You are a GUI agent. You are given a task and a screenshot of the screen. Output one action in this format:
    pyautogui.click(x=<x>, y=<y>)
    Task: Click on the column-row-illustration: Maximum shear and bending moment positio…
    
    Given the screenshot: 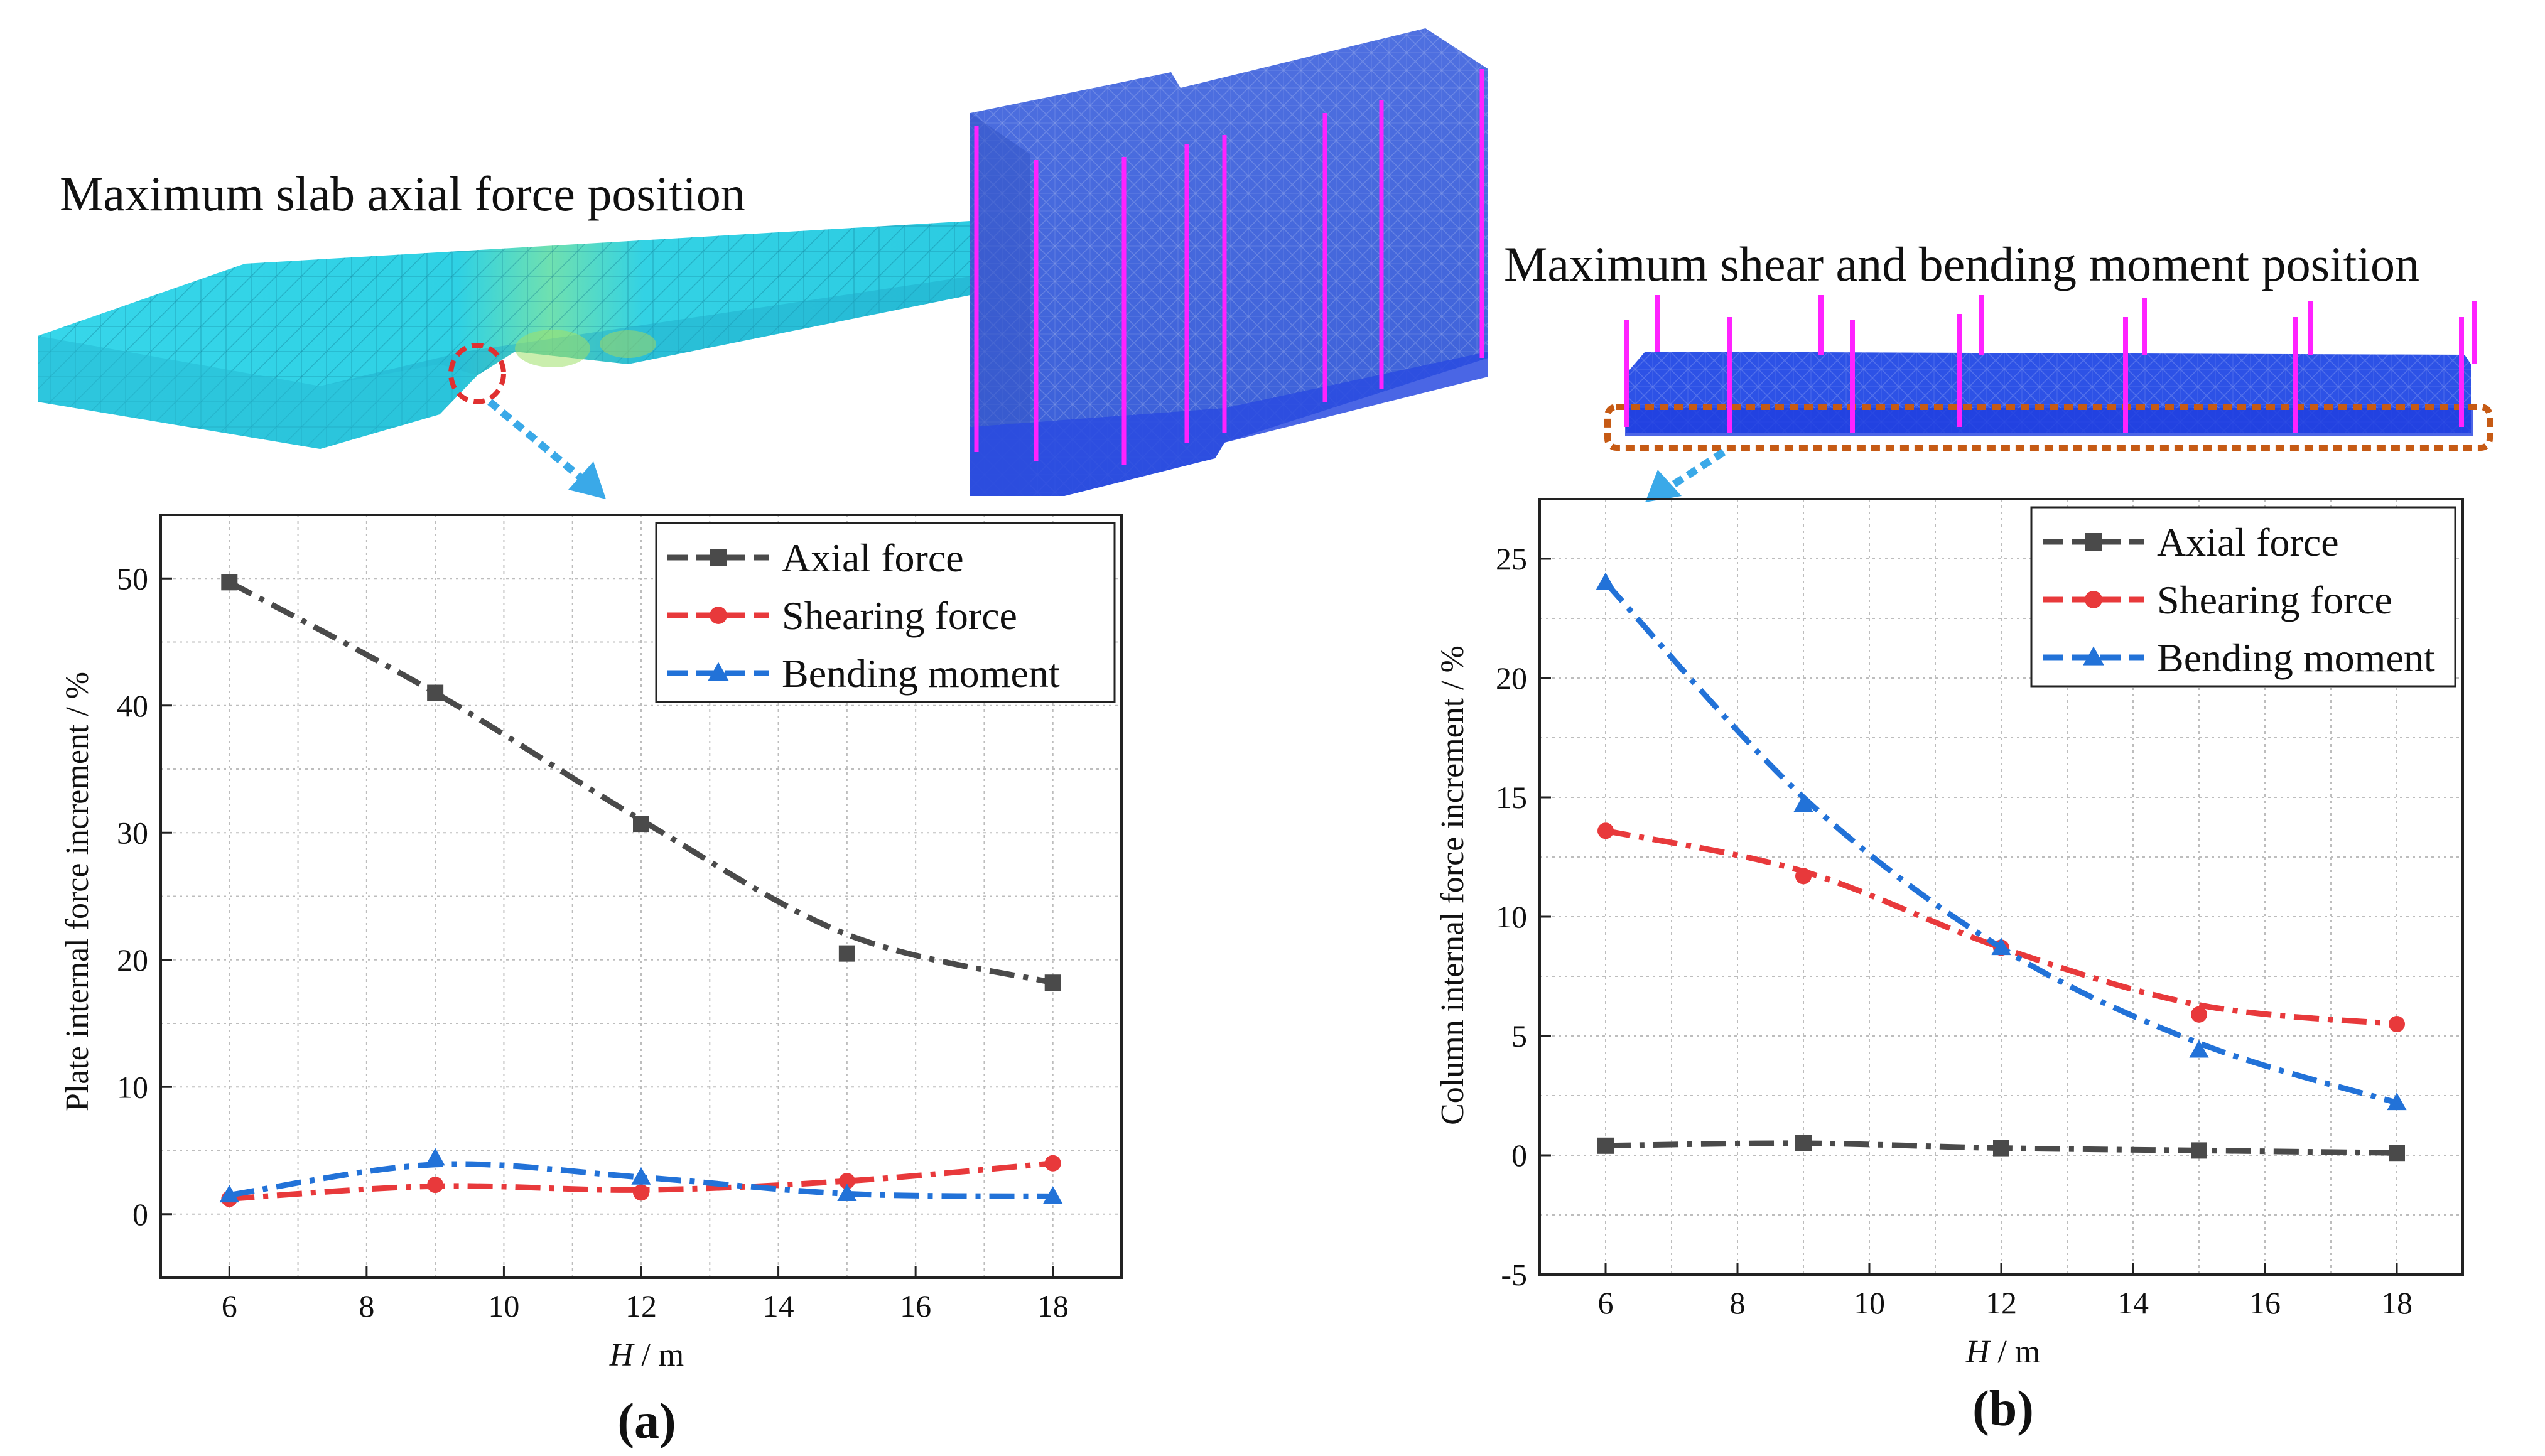 What is the action you would take?
    pyautogui.click(x=1998, y=369)
    